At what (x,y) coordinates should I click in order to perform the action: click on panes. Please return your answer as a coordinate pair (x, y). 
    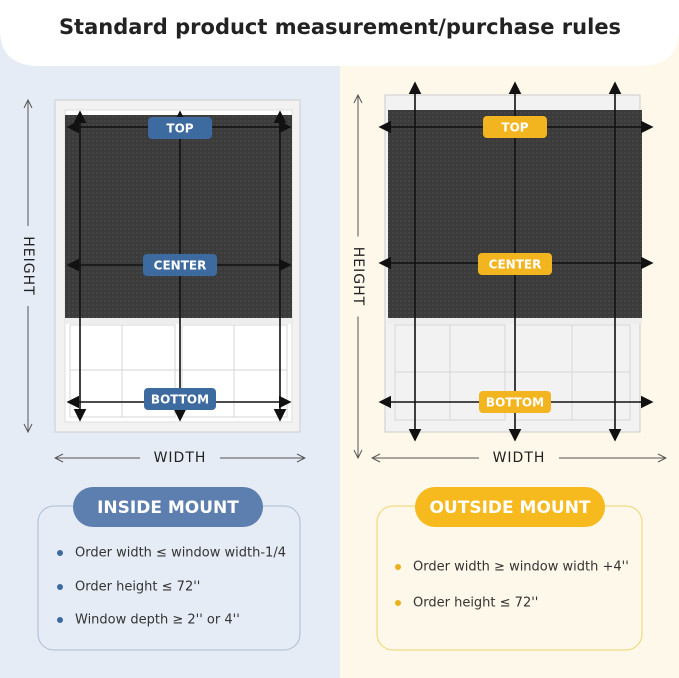
    Looking at the image, I should click on (512, 372).